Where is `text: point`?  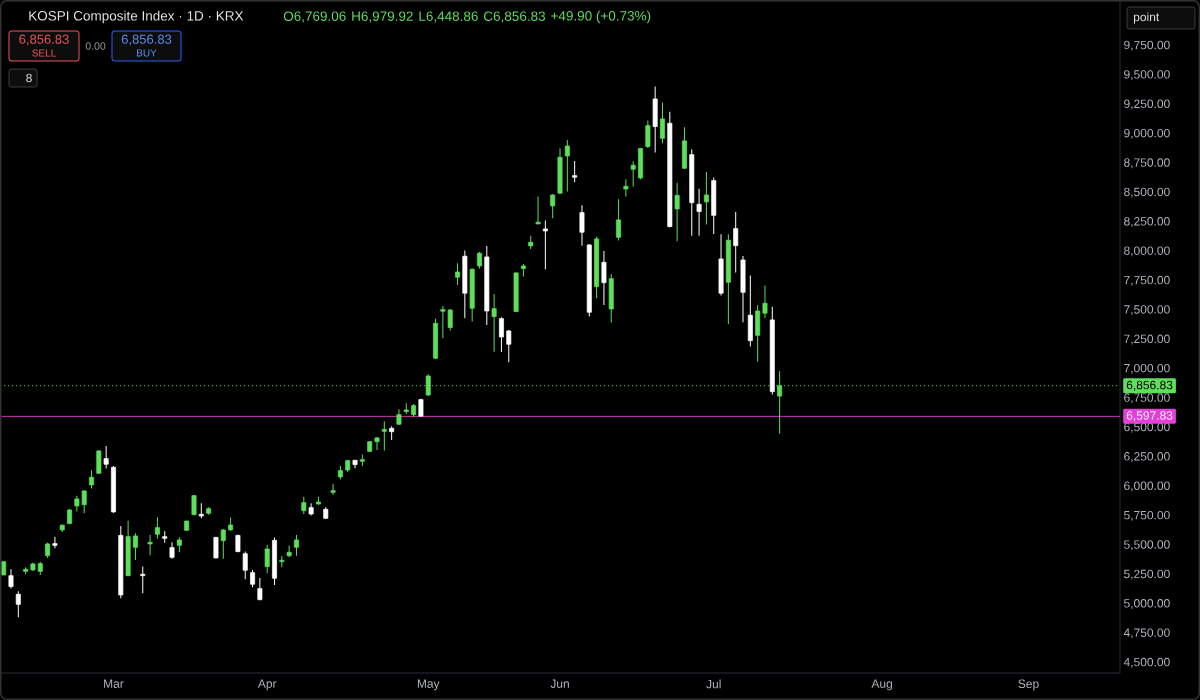
text: point is located at coordinates (1146, 18).